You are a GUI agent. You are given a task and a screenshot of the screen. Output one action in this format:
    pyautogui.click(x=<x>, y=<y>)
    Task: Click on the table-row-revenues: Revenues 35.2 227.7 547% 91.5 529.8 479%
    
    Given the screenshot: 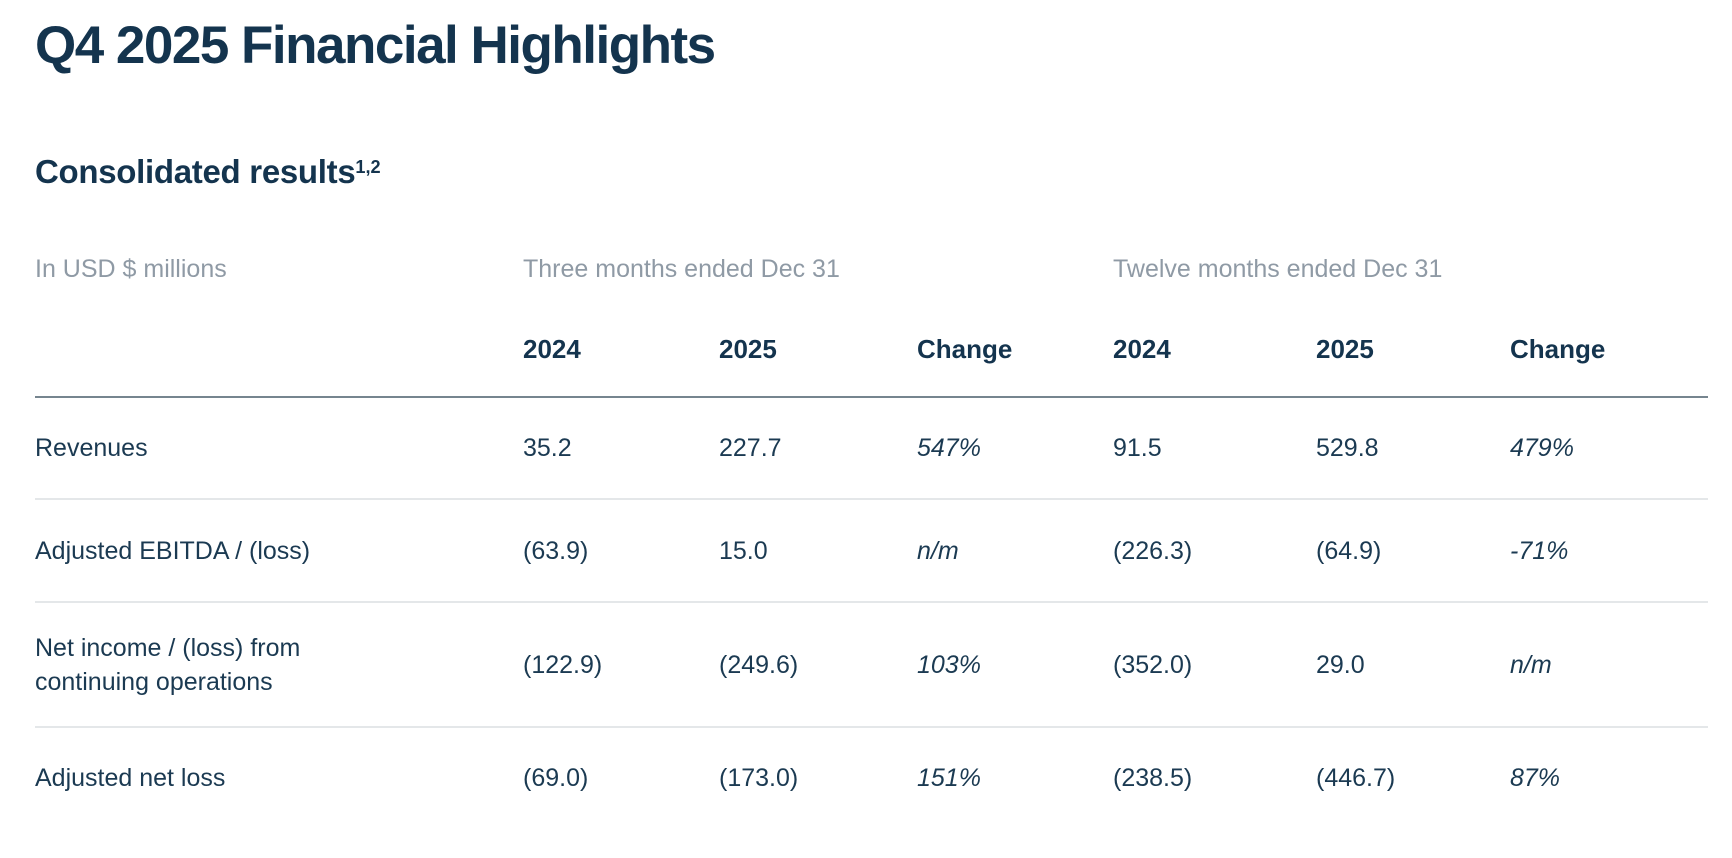 What is the action you would take?
    pyautogui.click(x=871, y=447)
    